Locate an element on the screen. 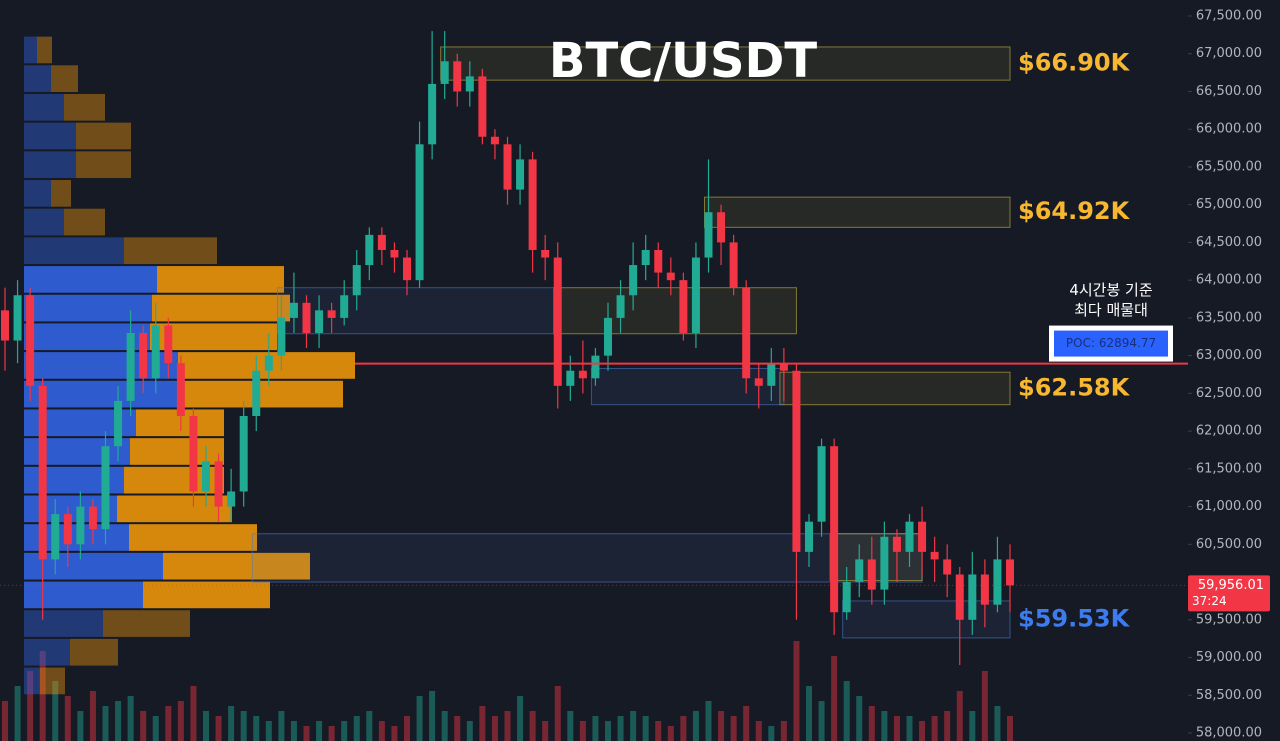  y-tick-label: 63,500.00 is located at coordinates (1229, 317).